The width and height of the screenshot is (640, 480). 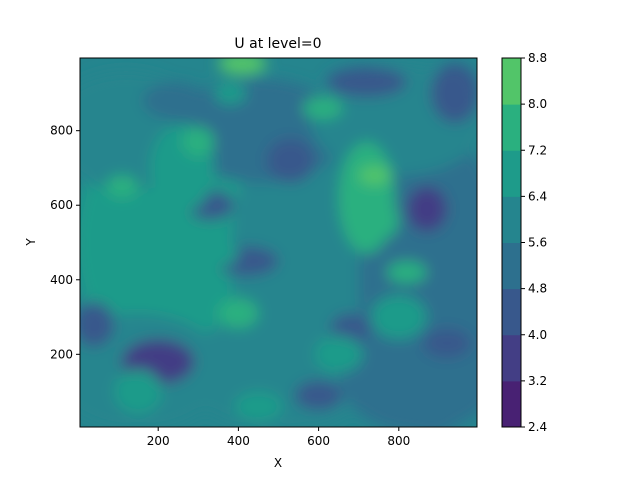 What do you see at coordinates (61, 354) in the screenshot?
I see `y-tick-label: 200` at bounding box center [61, 354].